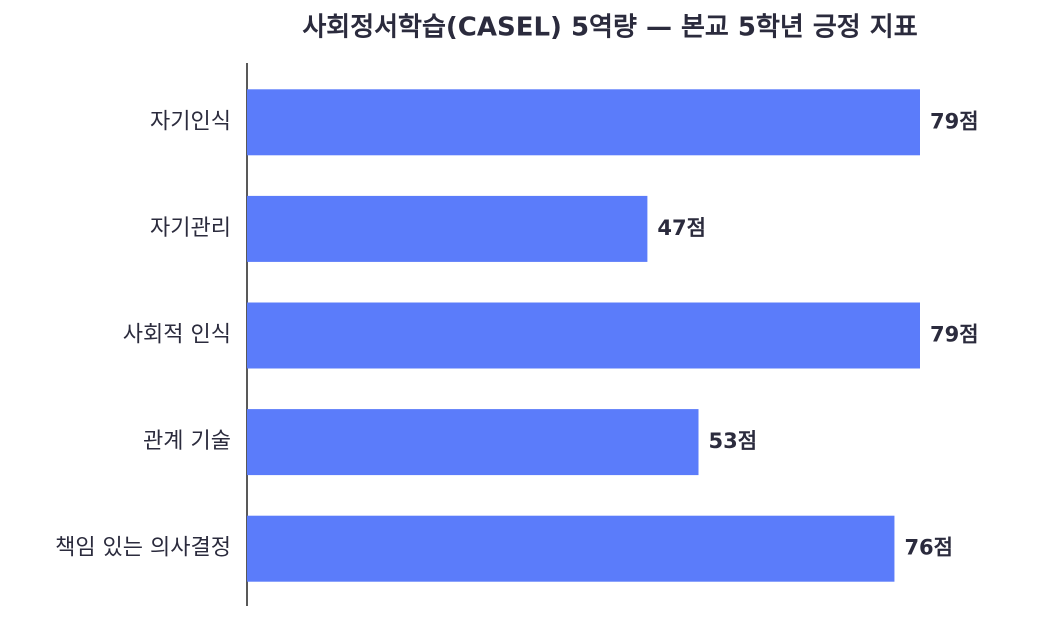  Describe the element at coordinates (190, 121) in the screenshot. I see `y-tick-label: 자기인식` at that location.